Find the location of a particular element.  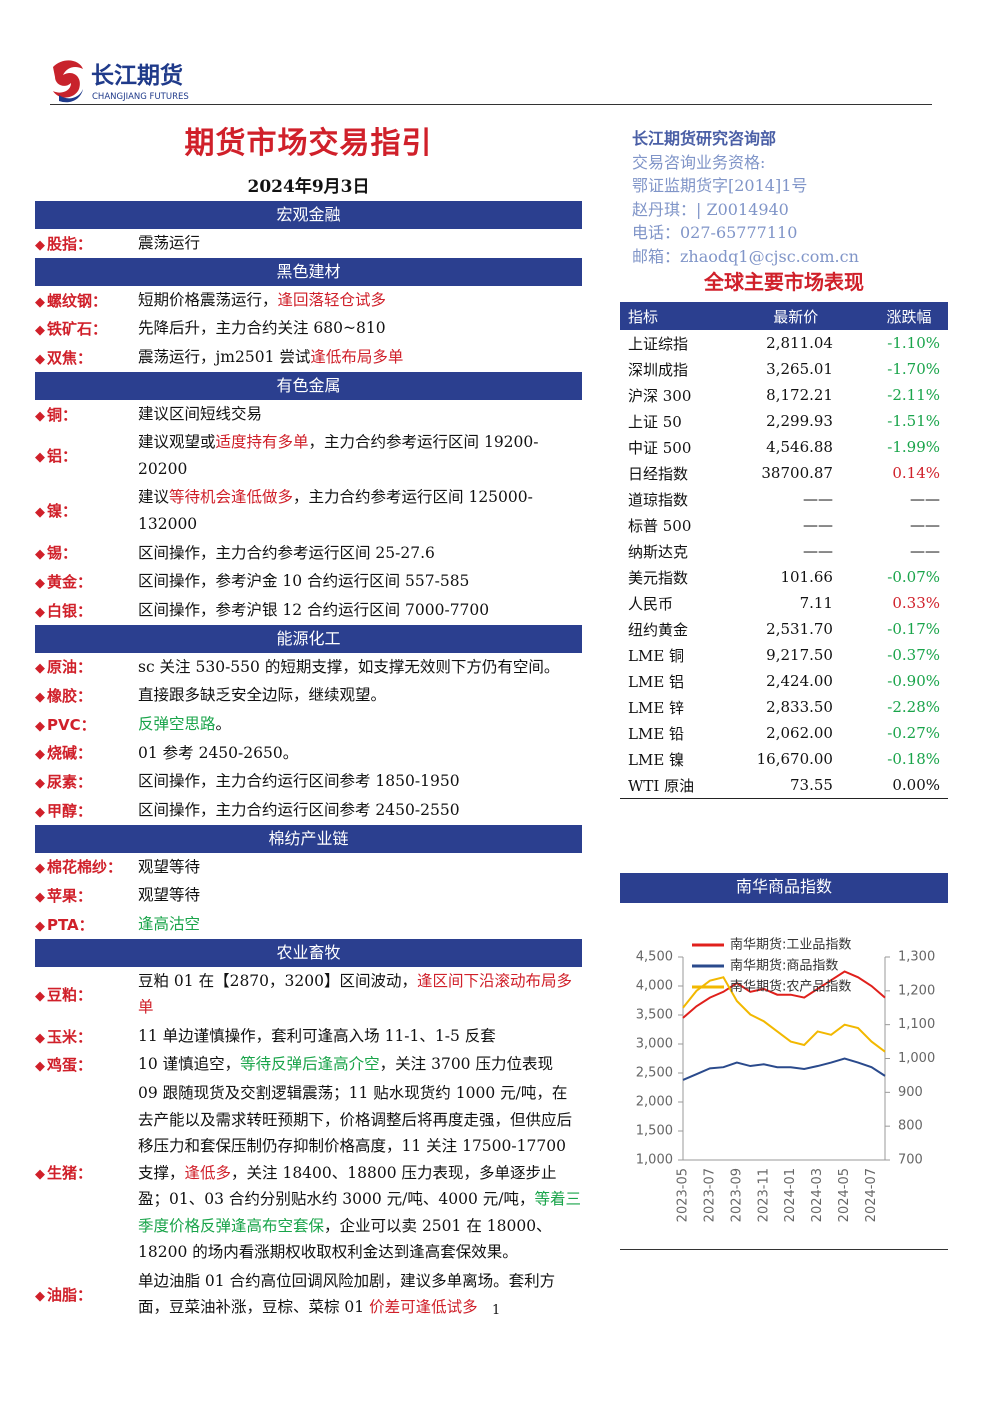

contact-line: 赵丹琪：| Z0014940 is located at coordinates (710, 209).